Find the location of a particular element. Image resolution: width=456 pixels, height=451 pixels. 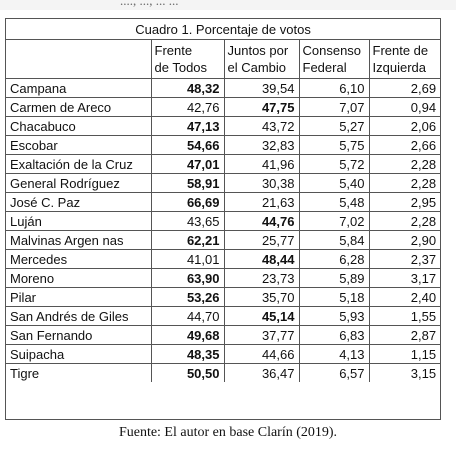

column-header-line: Juntos por is located at coordinates (258, 50).